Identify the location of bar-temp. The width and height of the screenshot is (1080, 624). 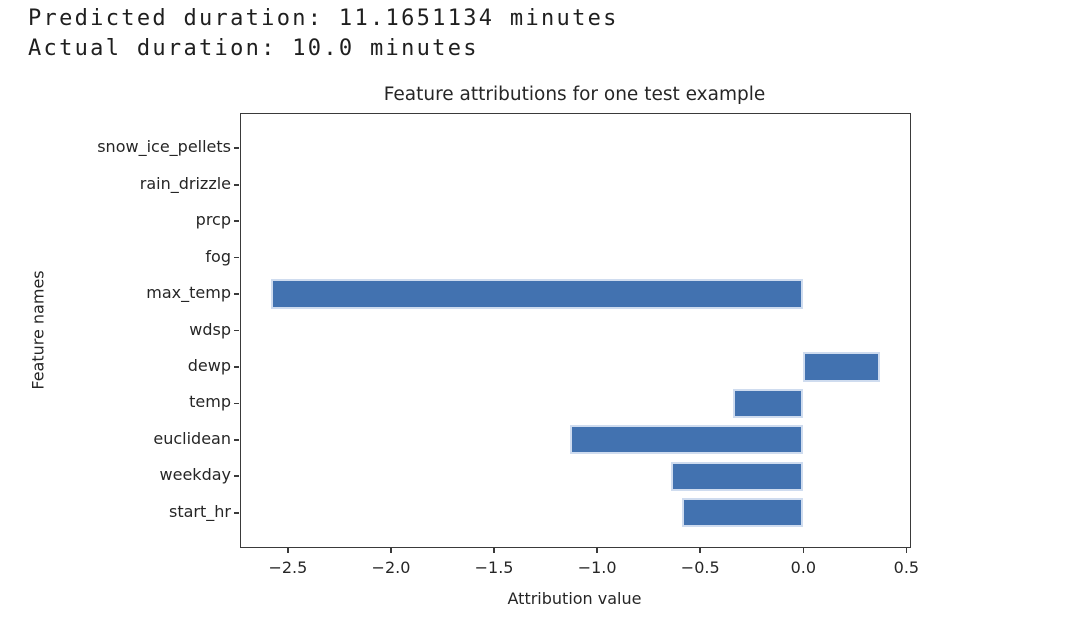
(768, 403).